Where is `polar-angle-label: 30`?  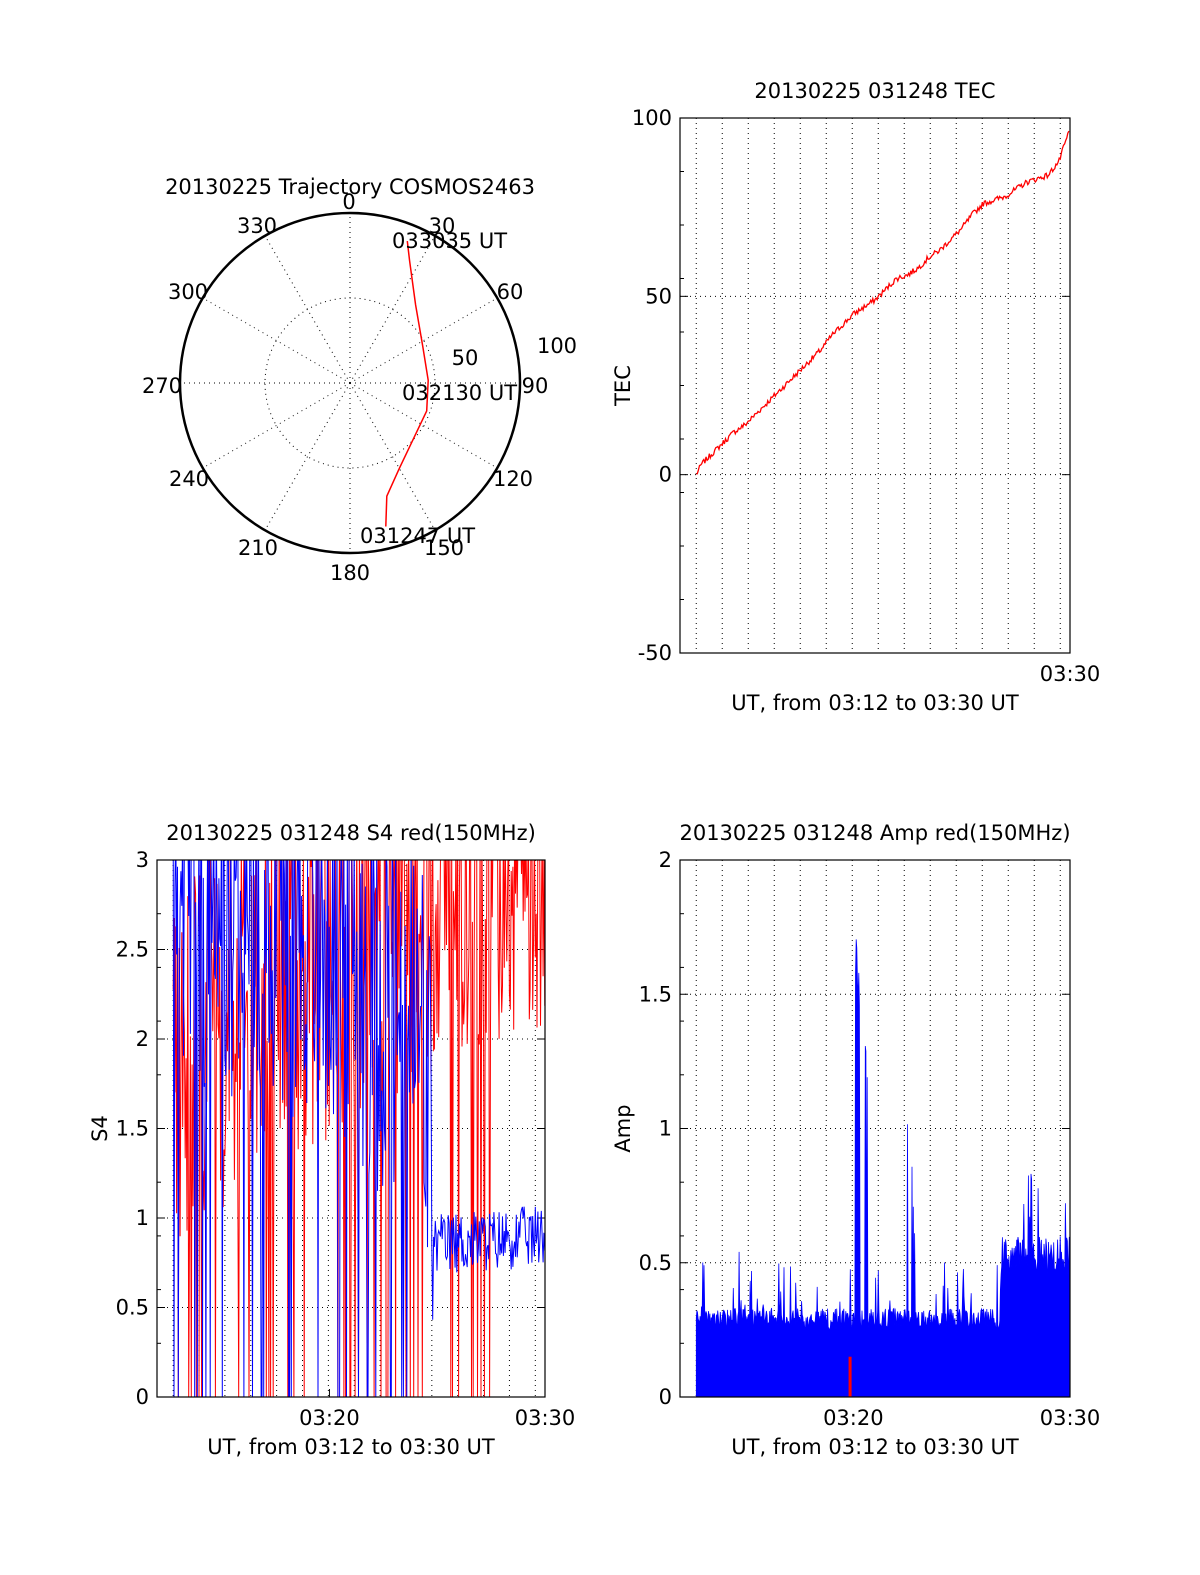
polar-angle-label: 30 is located at coordinates (442, 226).